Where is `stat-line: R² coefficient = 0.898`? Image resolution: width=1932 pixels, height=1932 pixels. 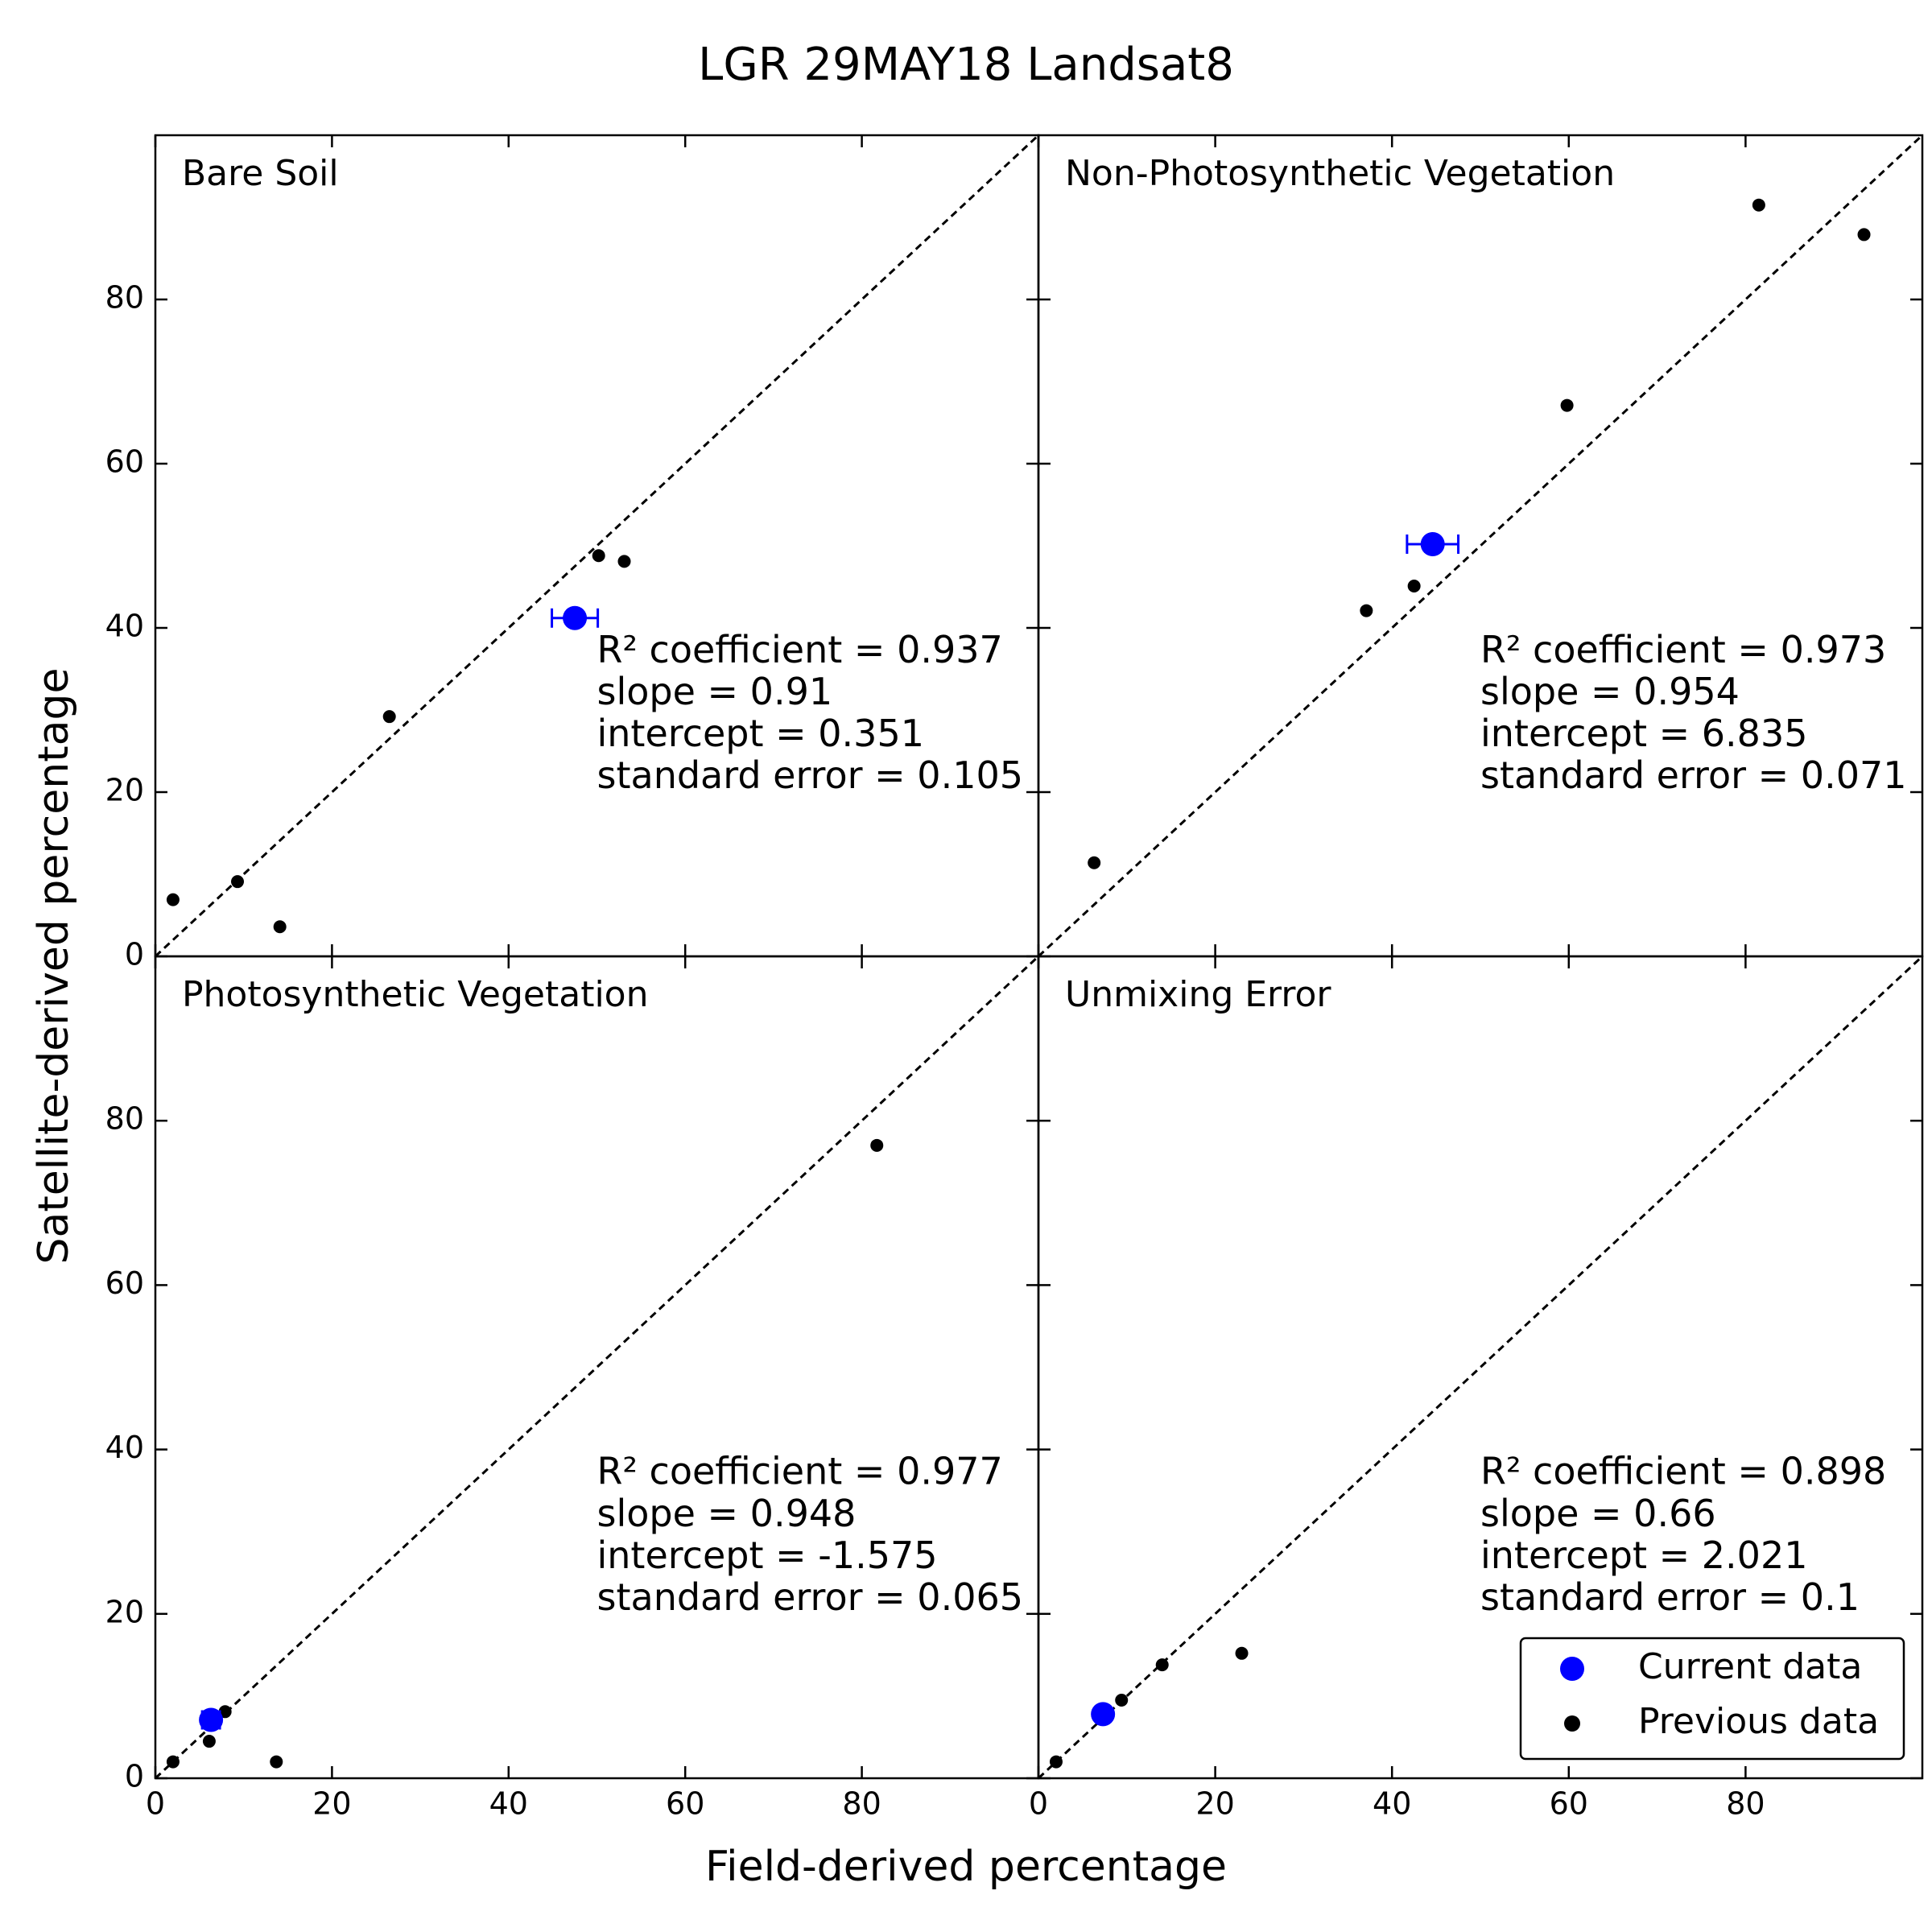 stat-line: R² coefficient = 0.898 is located at coordinates (1683, 1471).